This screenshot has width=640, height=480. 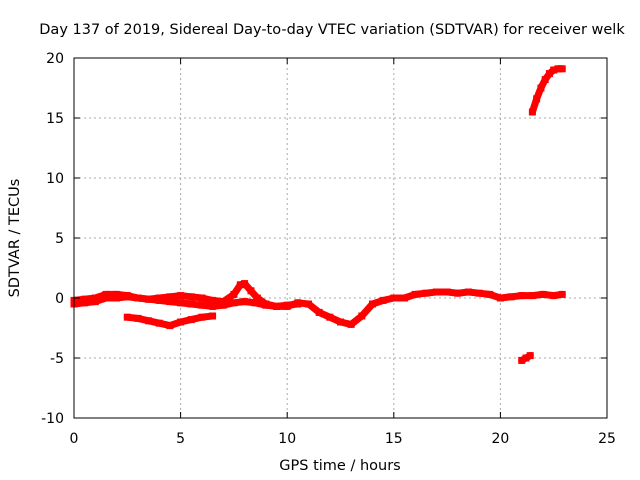 What do you see at coordinates (15, 238) in the screenshot?
I see `y-axis-label: SDTVAR / TECUs` at bounding box center [15, 238].